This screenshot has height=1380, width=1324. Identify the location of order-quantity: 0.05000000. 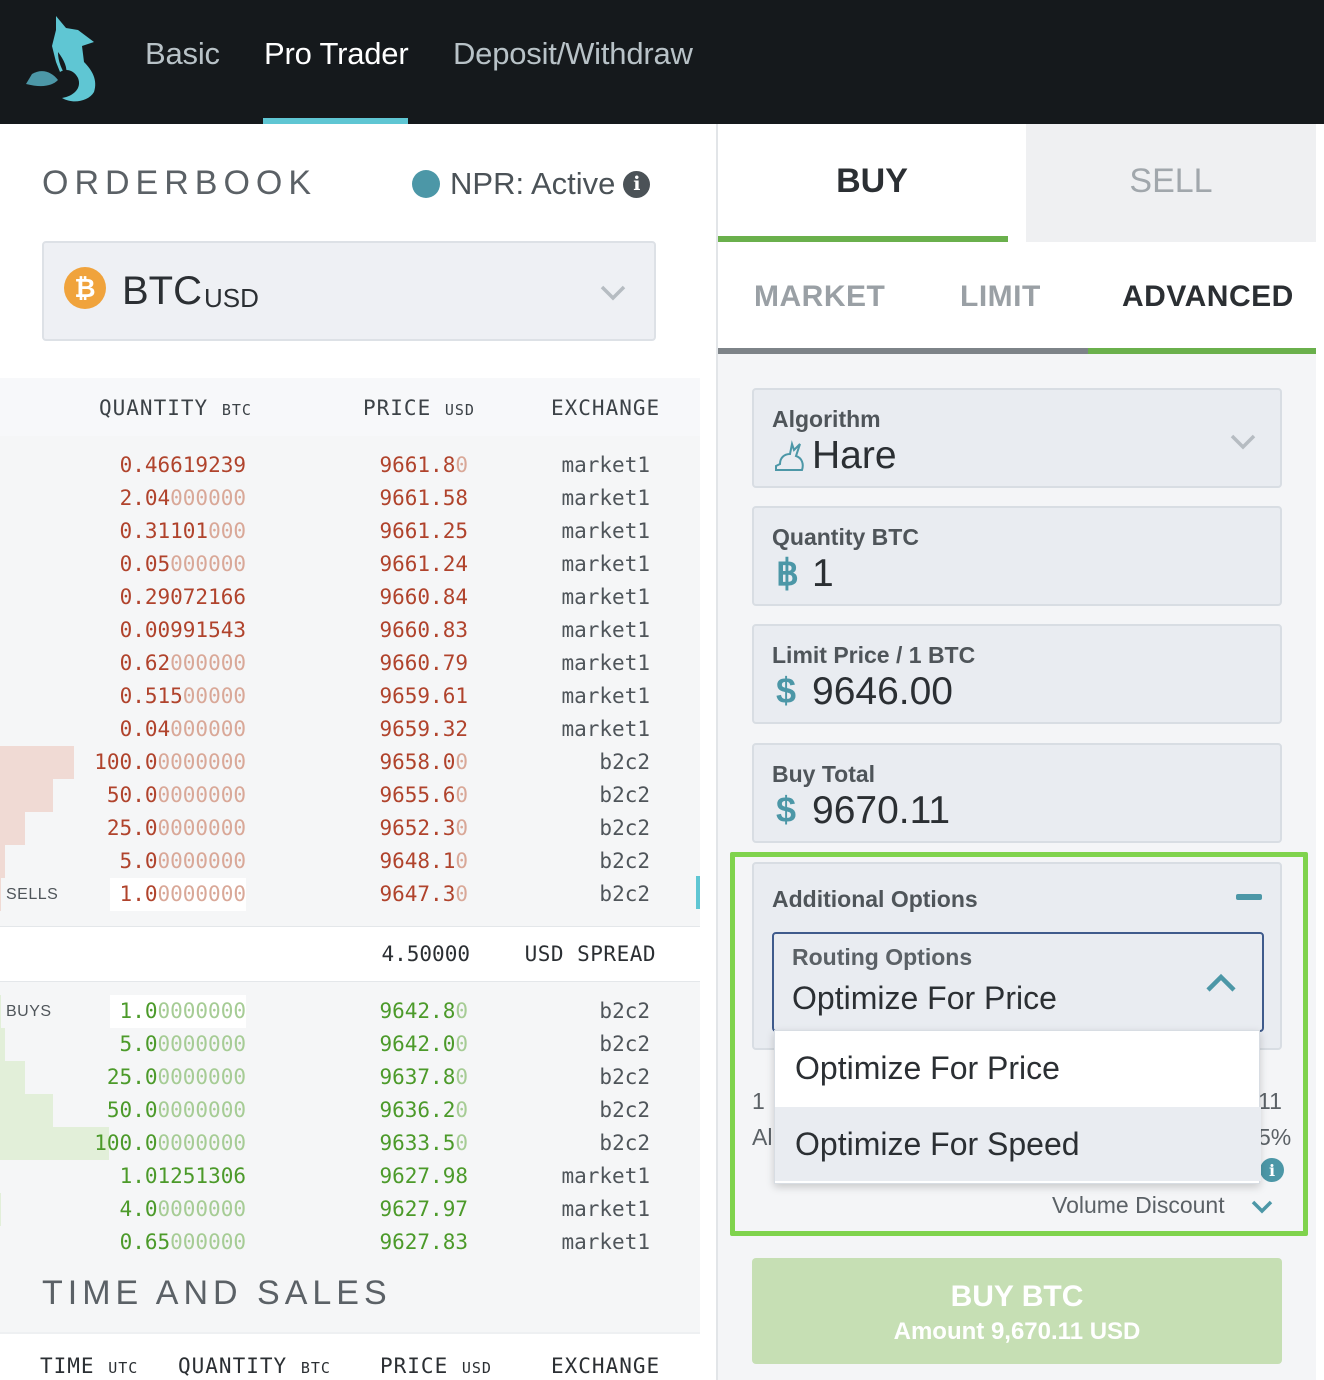
(182, 564).